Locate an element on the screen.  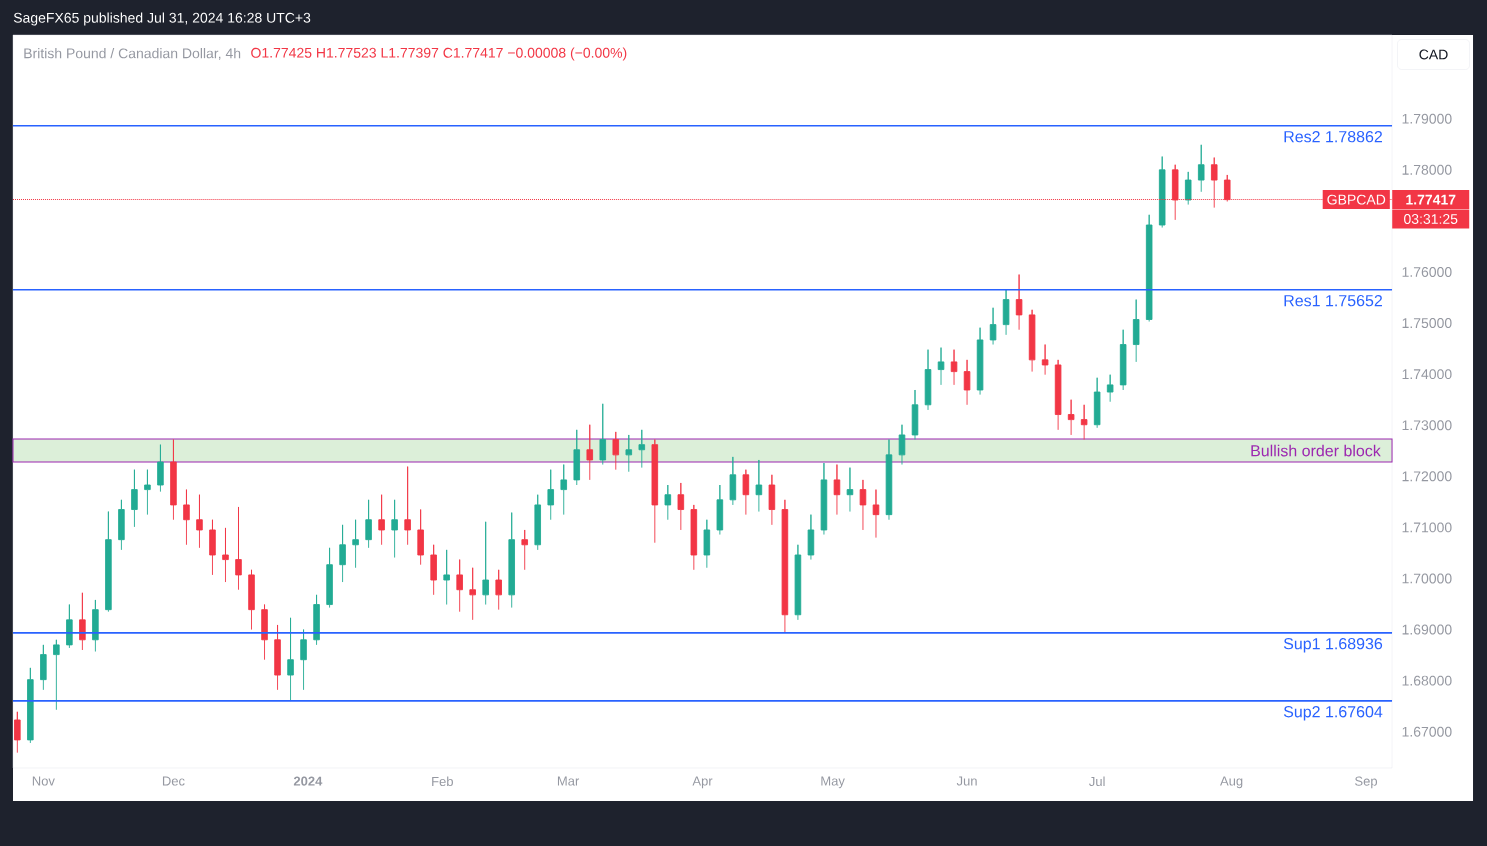
ref-line-label: Res2 1.78862 is located at coordinates (1333, 137).